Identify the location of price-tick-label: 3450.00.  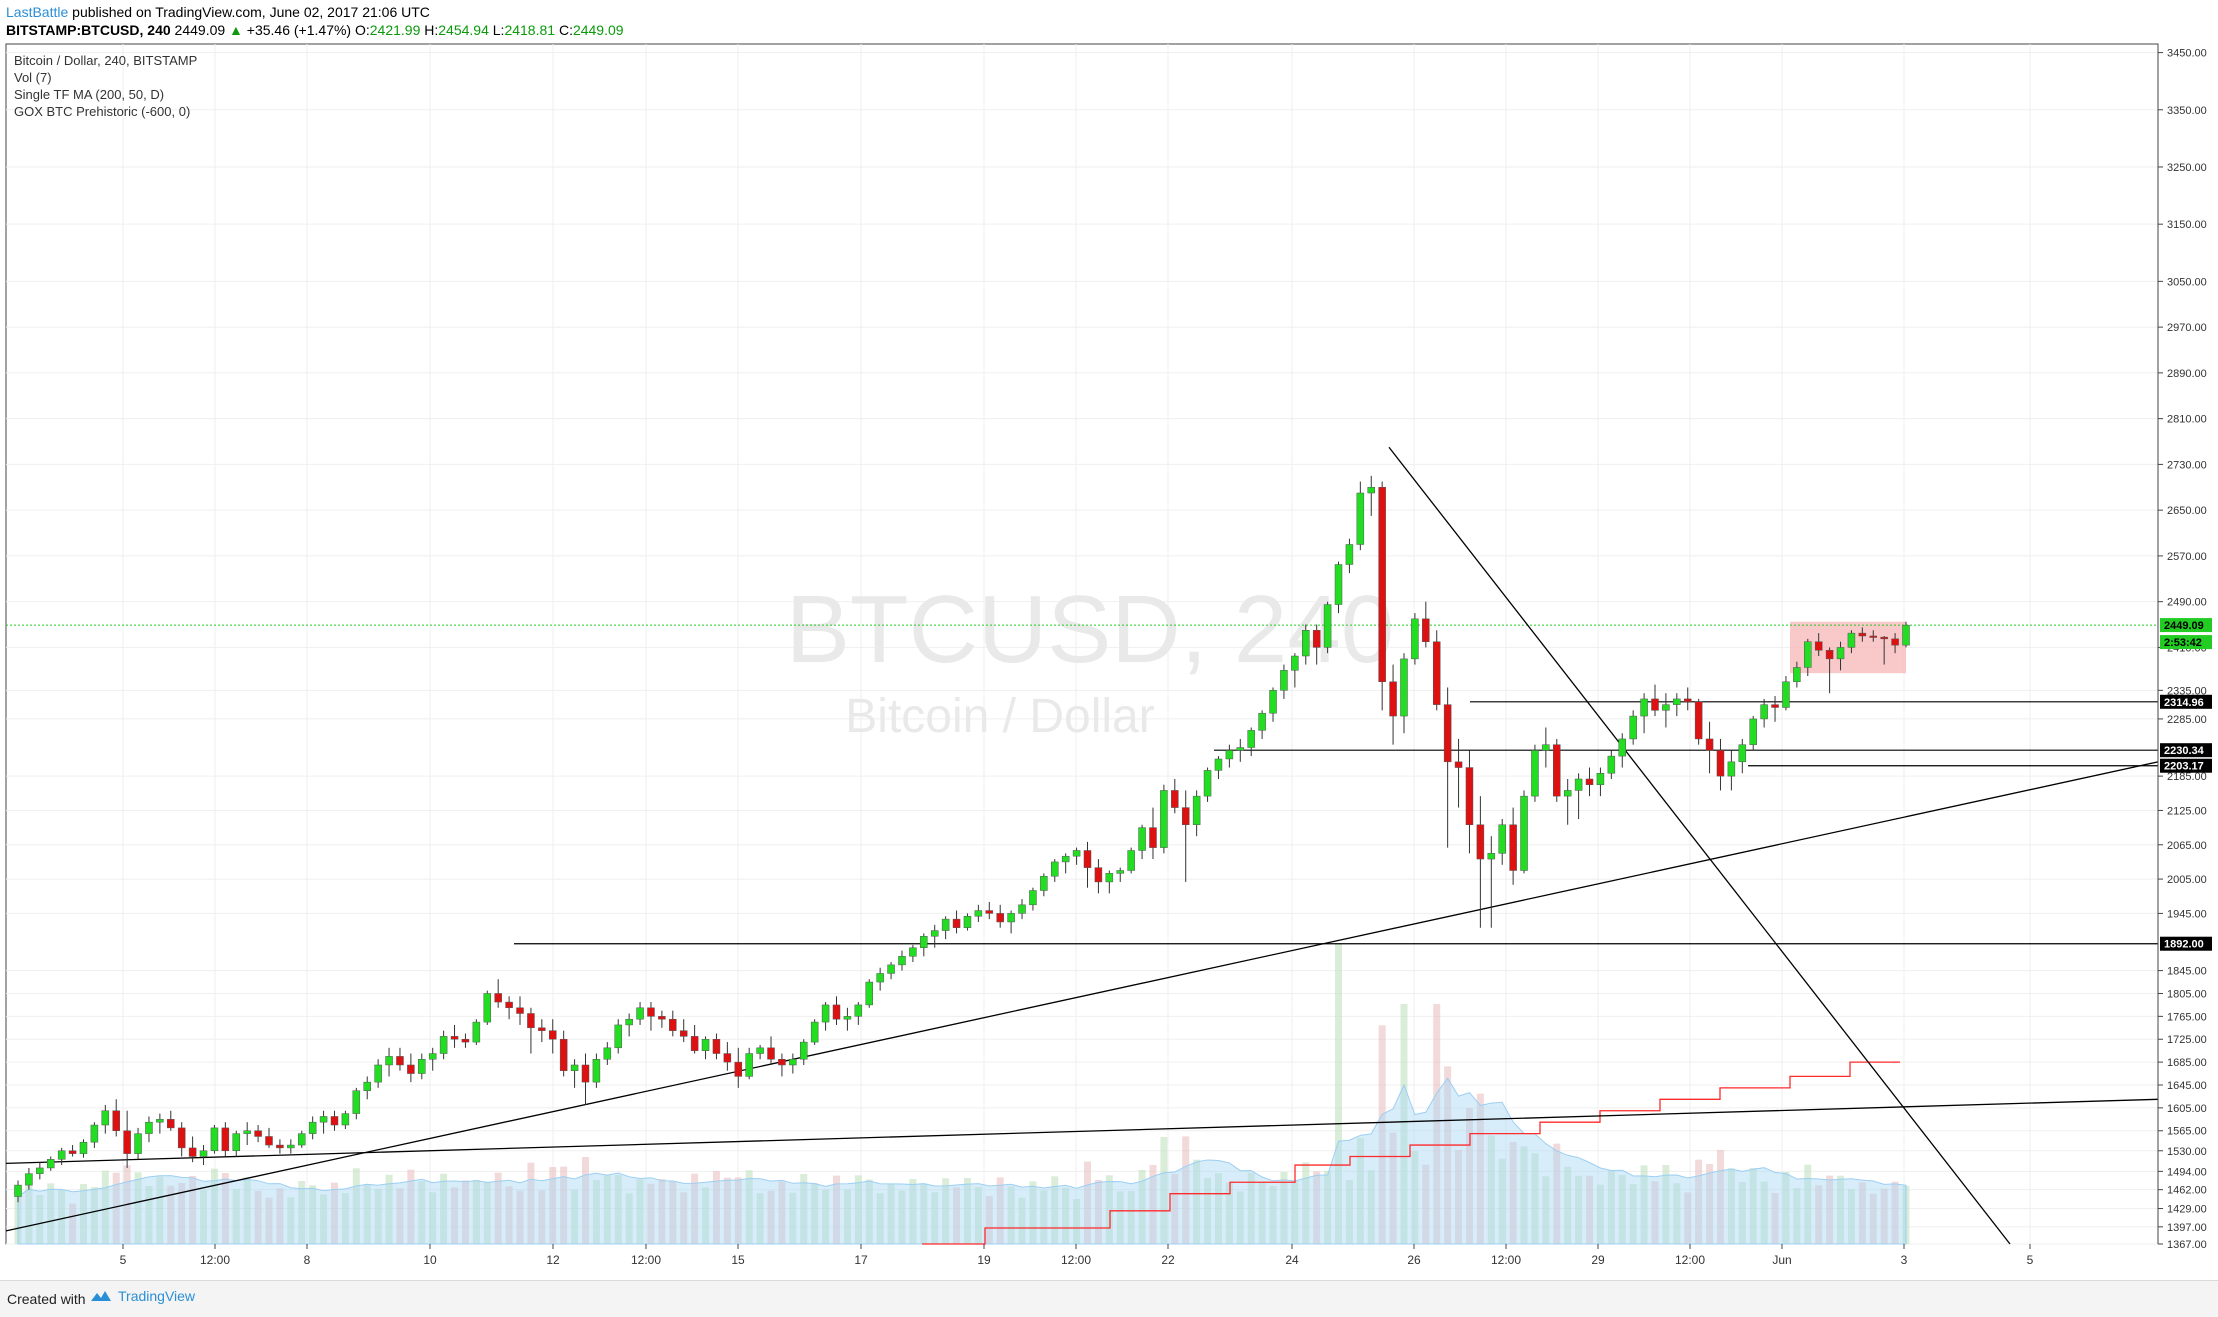
(2187, 54).